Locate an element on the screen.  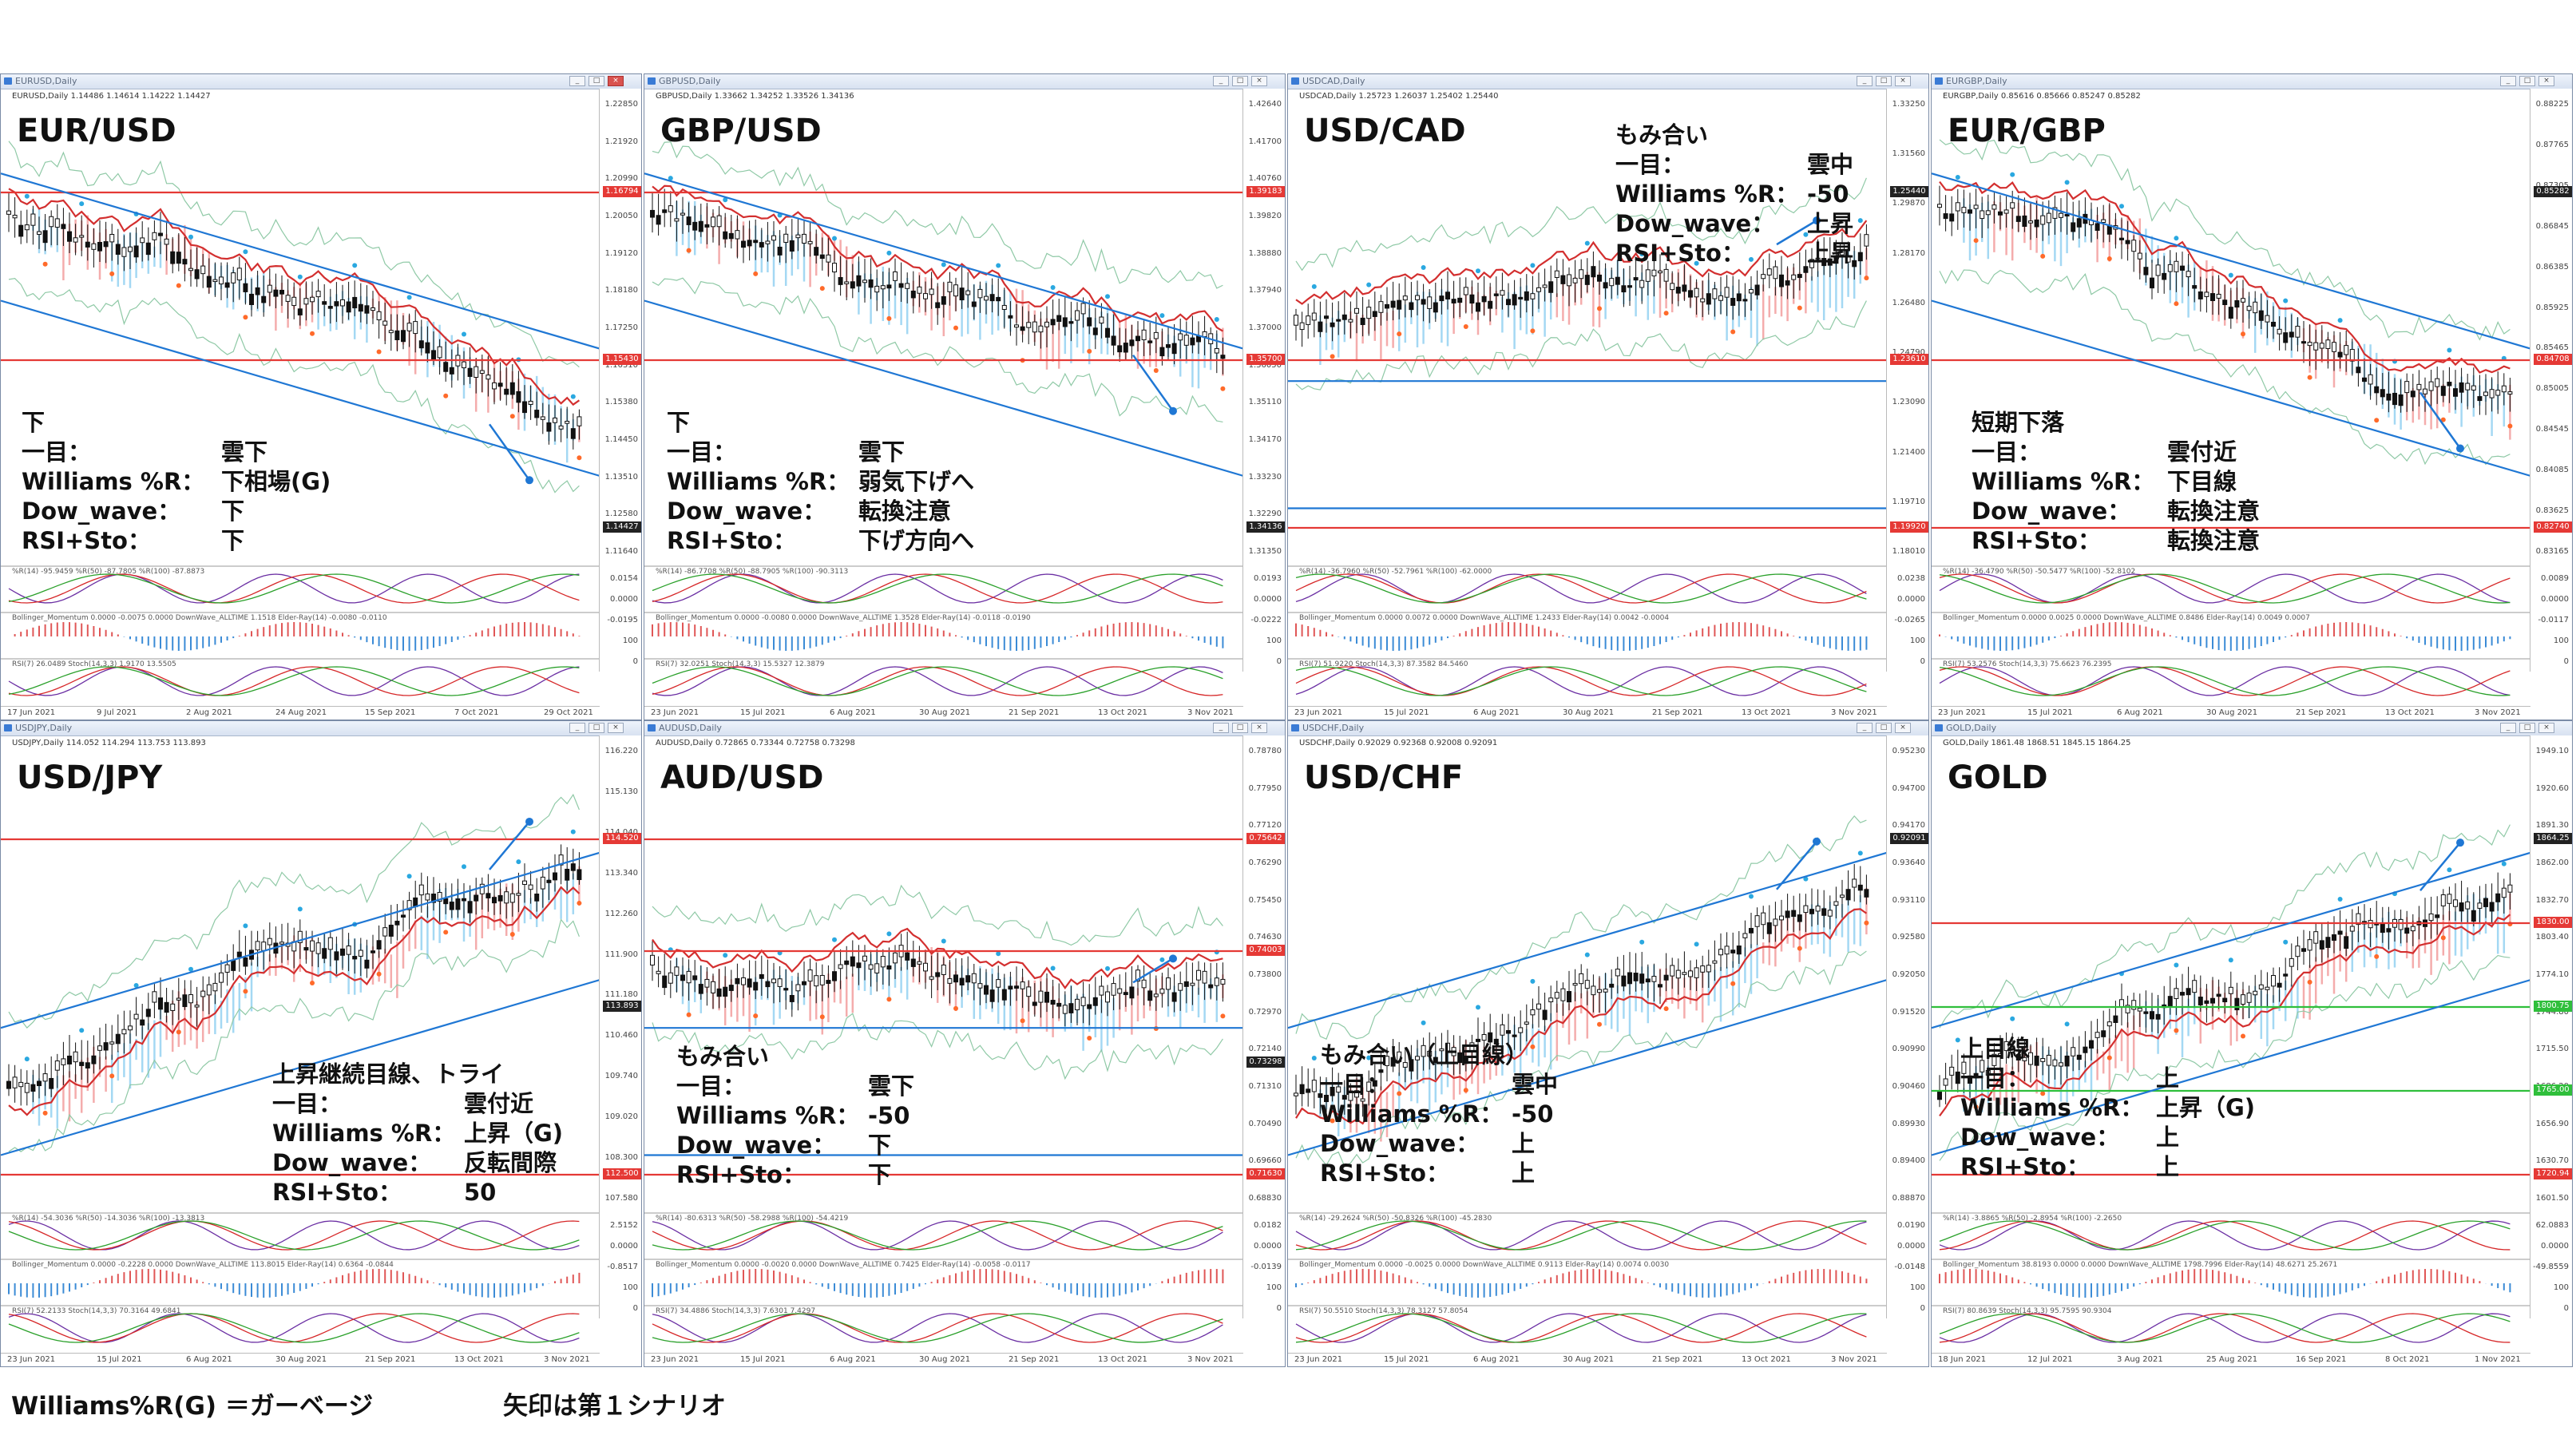
window-titlebar: USDJPY,Daily _ □ × is located at coordinates (321, 728).